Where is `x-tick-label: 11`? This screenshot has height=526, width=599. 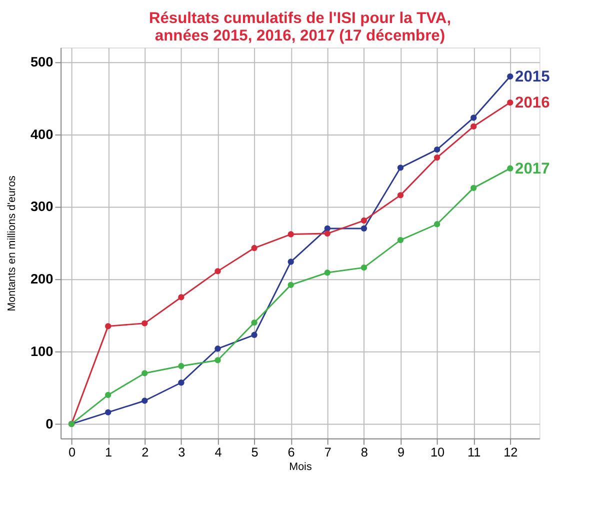
x-tick-label: 11 is located at coordinates (474, 452).